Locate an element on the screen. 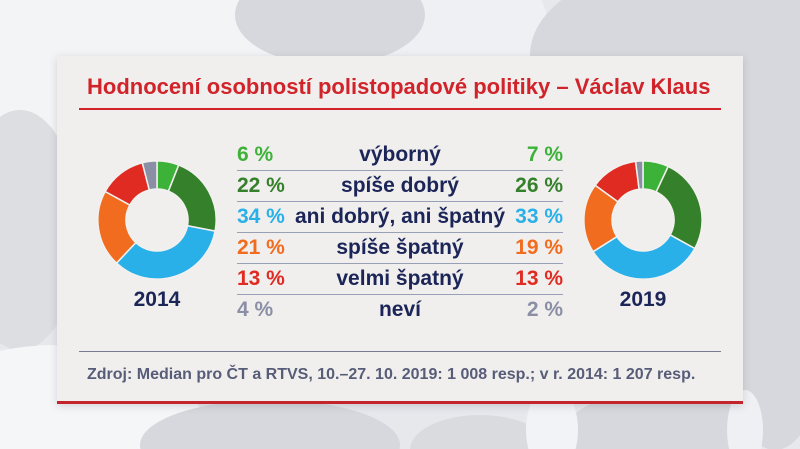  rating-label-sp-e-patn: spíše špatný is located at coordinates (400, 247).